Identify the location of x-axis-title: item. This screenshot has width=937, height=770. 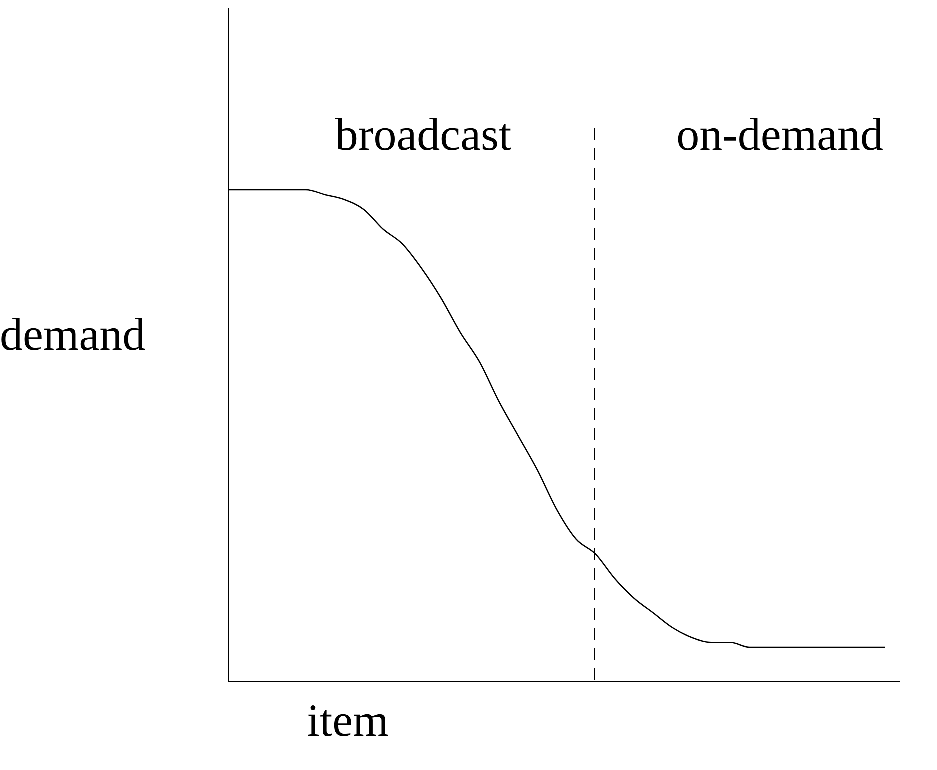
(348, 720).